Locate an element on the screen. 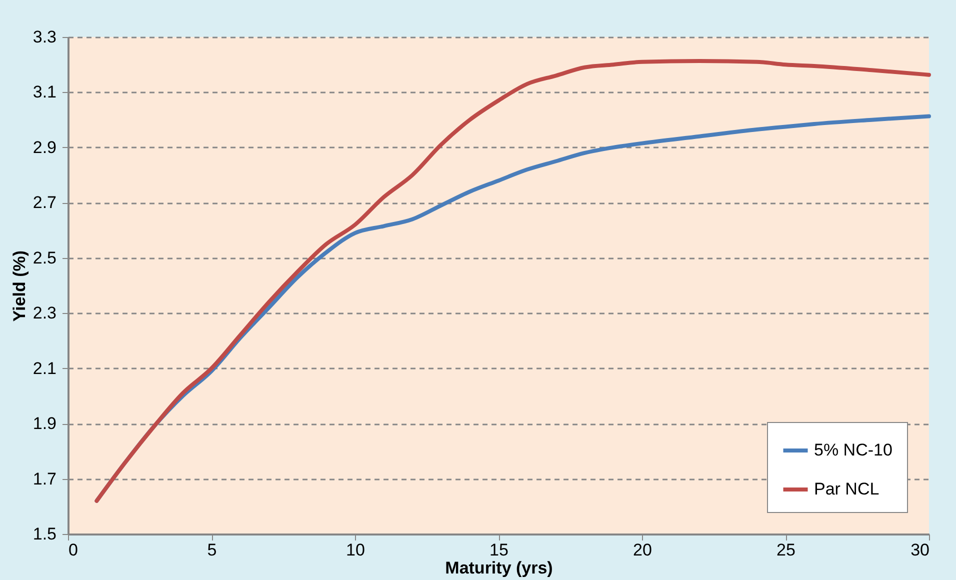  y-tick-label: 1.7 is located at coordinates (44, 478).